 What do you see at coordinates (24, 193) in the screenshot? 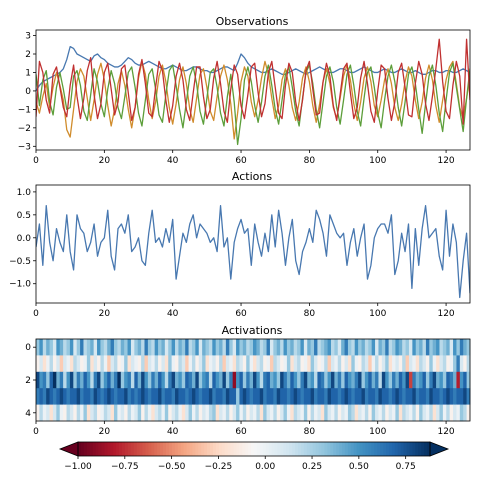
I see `actions-ytick-label: 1.0` at bounding box center [24, 193].